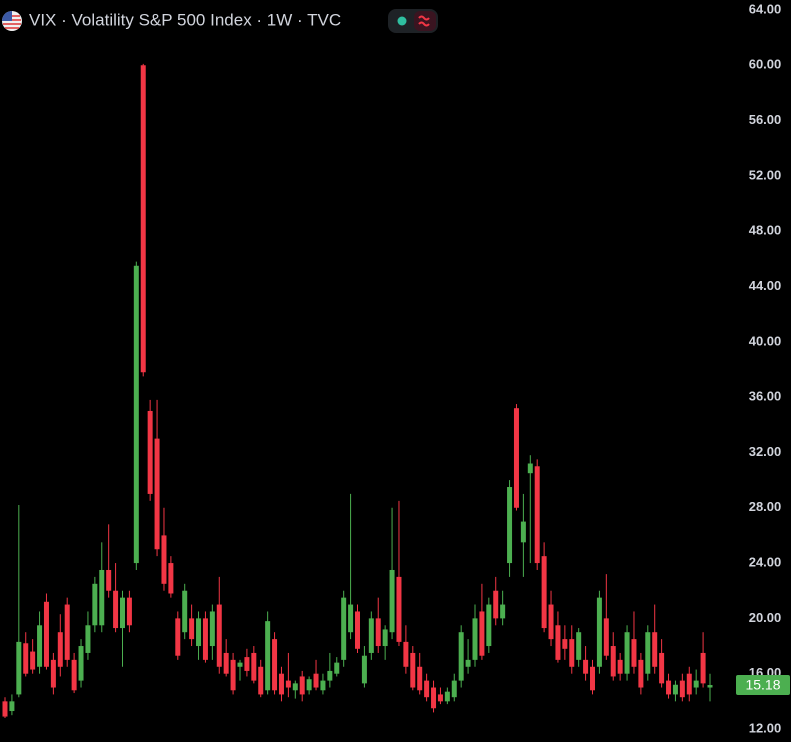  I want to click on y-tick-label: 44.00, so click(765, 285).